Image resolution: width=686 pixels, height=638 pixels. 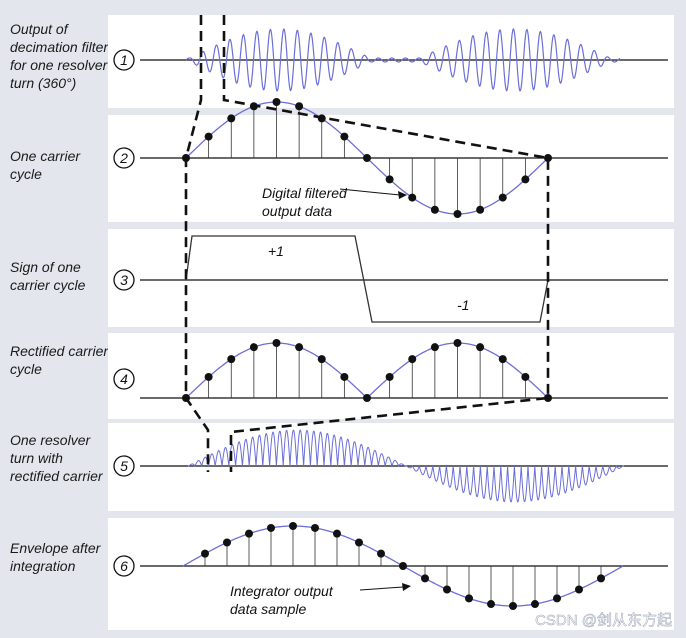 I want to click on watermark-text: CSDN @剑从东方起, so click(x=603, y=620).